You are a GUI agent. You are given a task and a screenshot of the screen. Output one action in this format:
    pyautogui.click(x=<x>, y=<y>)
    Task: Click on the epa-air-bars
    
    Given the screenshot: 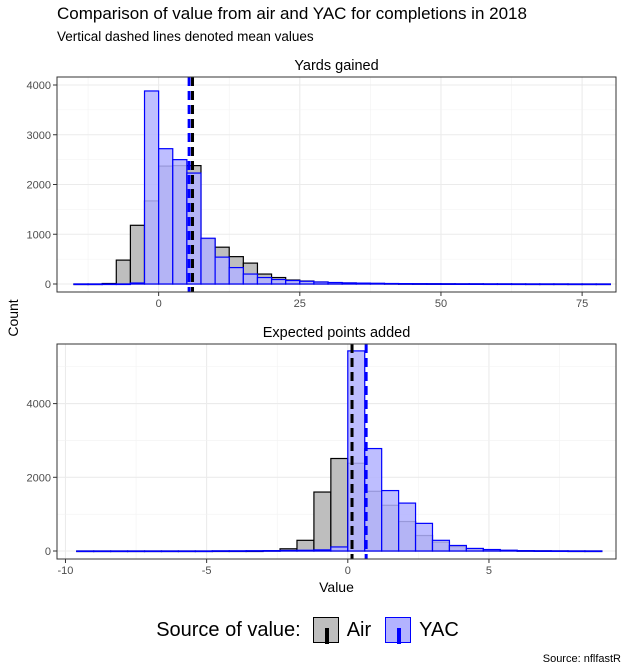 What is the action you would take?
    pyautogui.click(x=339, y=505)
    